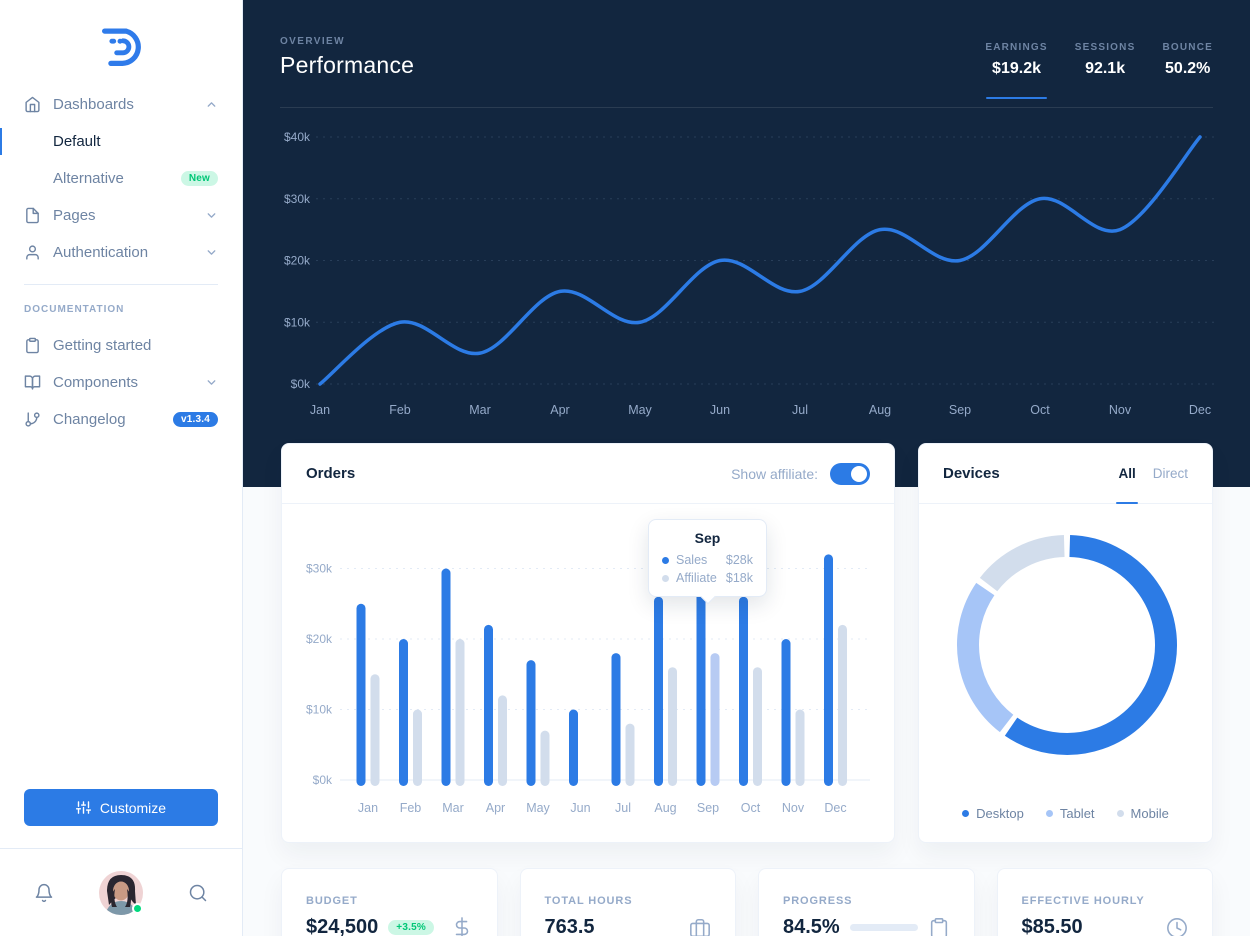  Describe the element at coordinates (700, 927) in the screenshot. I see `briefcase-icon` at that location.